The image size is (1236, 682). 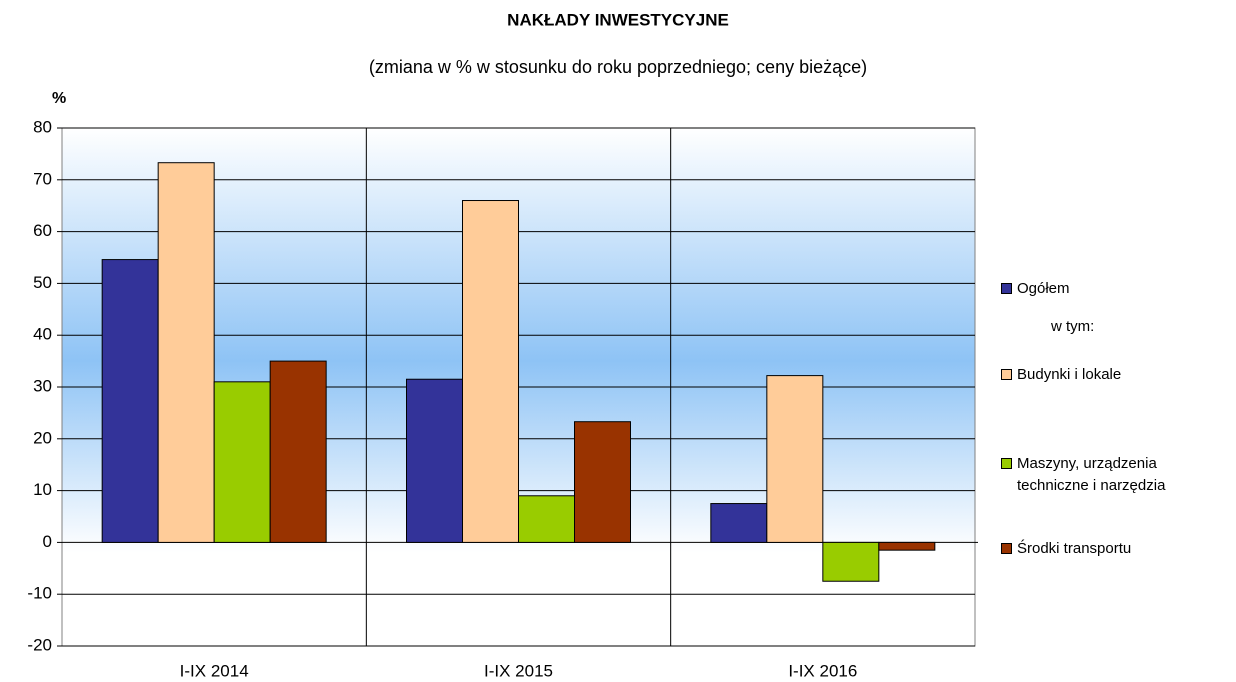 What do you see at coordinates (618, 19) in the screenshot?
I see `chart-title: NAKŁADY INWESTYCYJNE` at bounding box center [618, 19].